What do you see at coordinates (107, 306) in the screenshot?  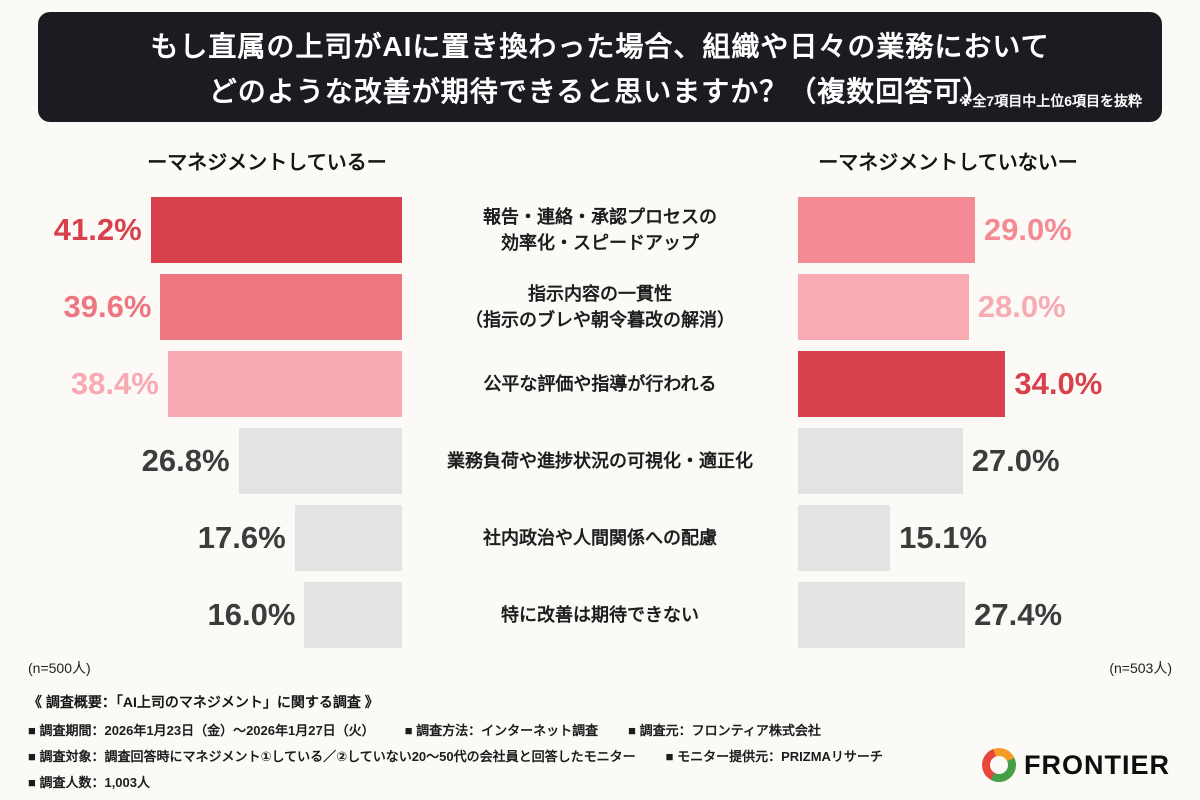 I see `left-percent-label: 39.6%` at bounding box center [107, 306].